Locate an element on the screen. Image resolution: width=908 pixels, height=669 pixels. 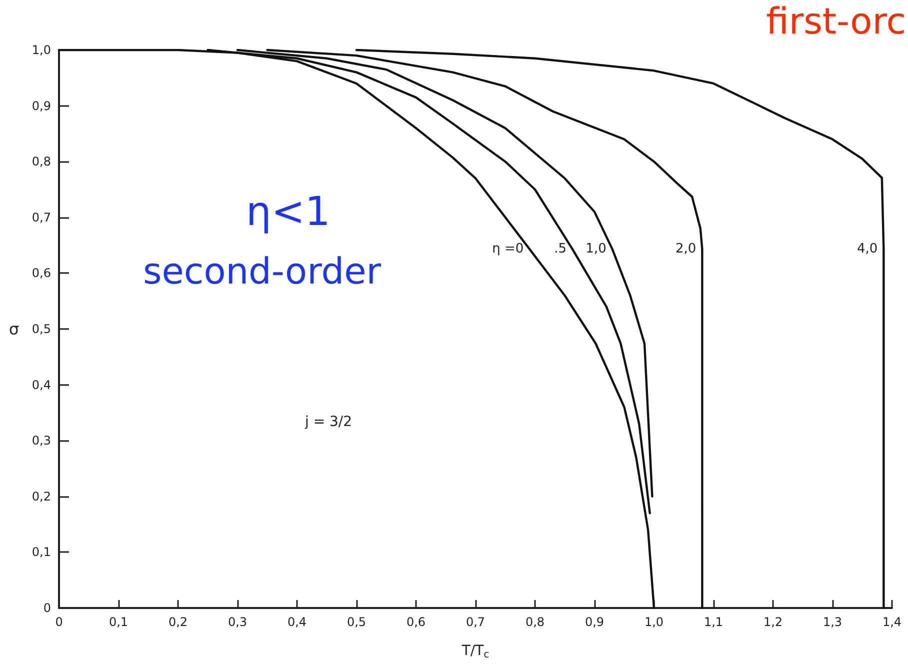
x-tick-label: 0,9 is located at coordinates (594, 622).